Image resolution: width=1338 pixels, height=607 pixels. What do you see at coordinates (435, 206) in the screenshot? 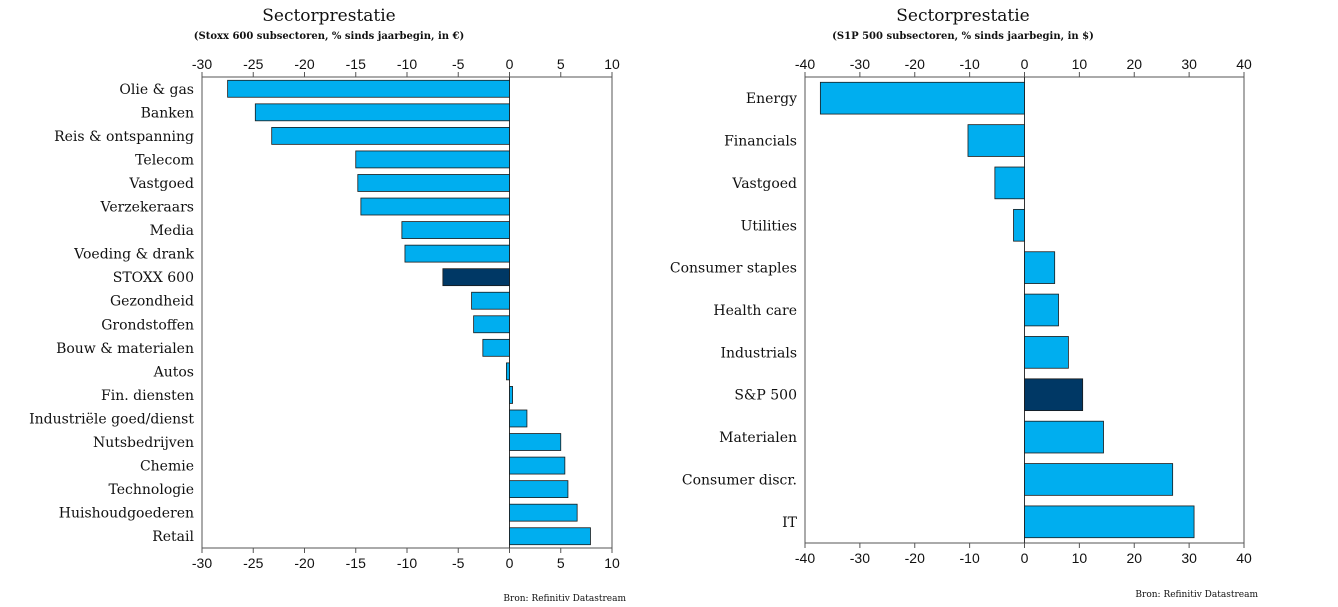
I see `left-bar-verzekeraars` at bounding box center [435, 206].